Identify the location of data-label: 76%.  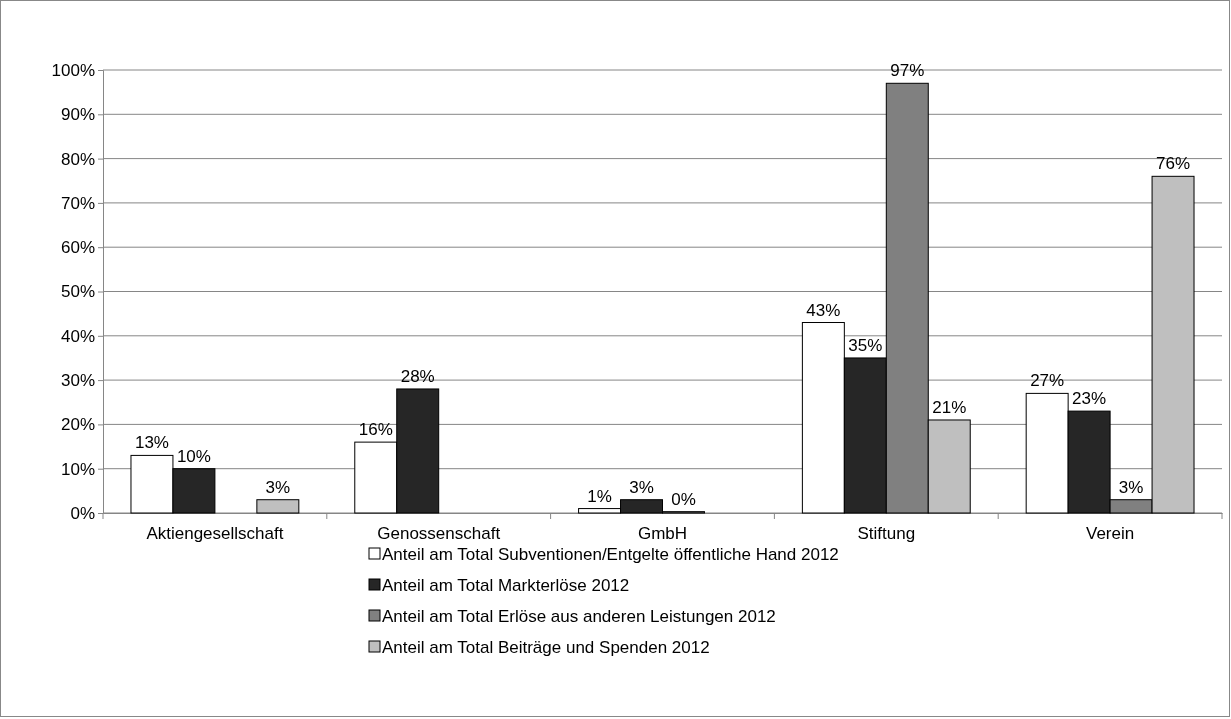
(1173, 164).